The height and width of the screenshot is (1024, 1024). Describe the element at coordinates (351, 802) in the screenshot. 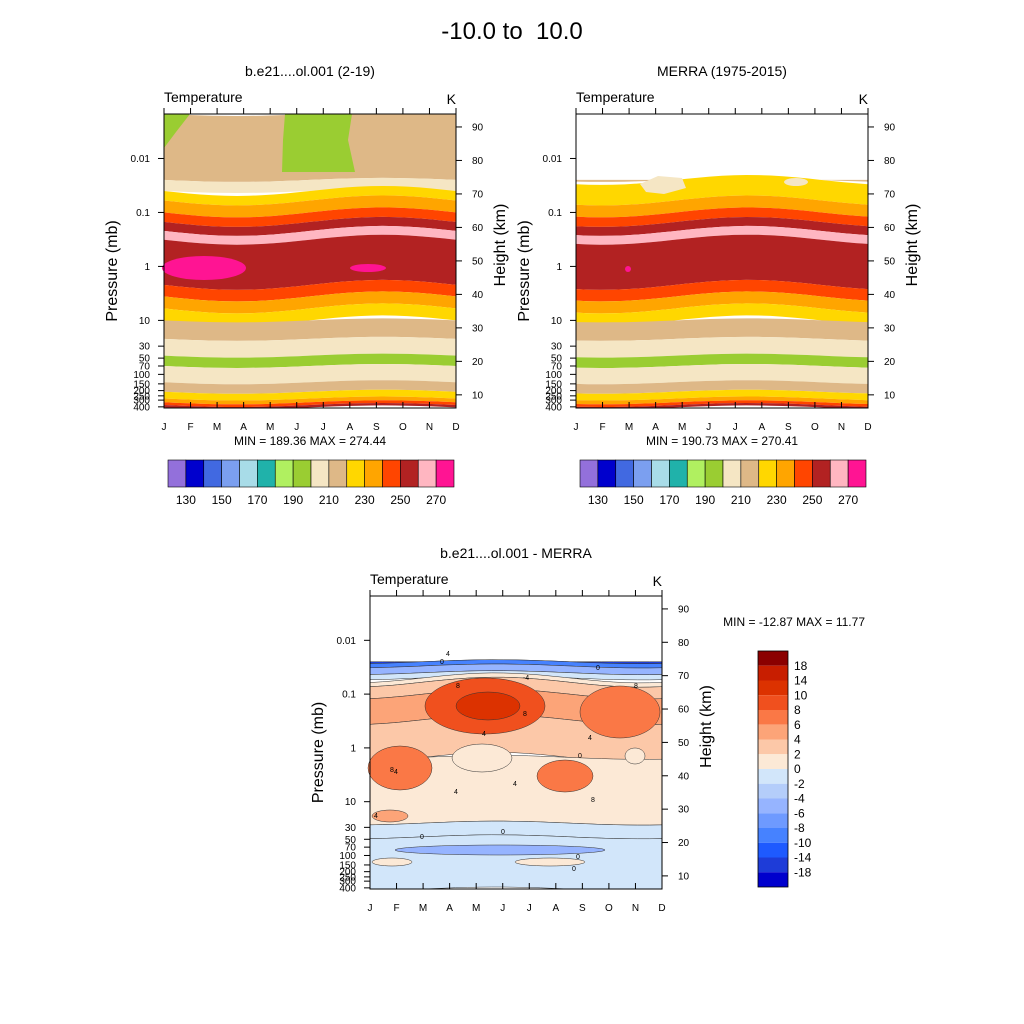

I see `y-tick-label: 10` at that location.